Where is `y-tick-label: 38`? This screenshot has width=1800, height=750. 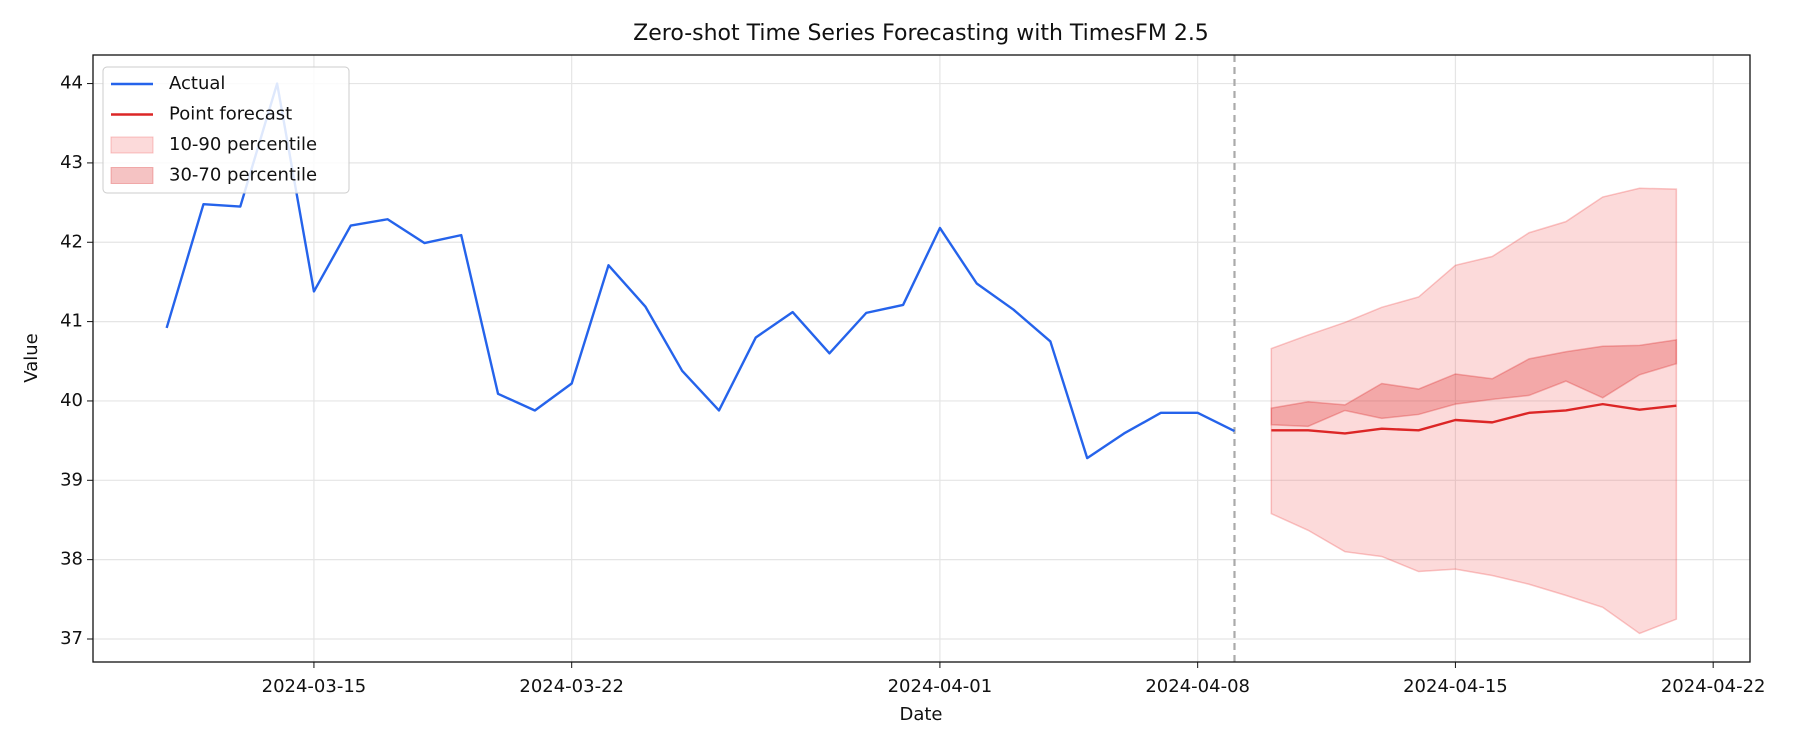 y-tick-label: 38 is located at coordinates (71, 559).